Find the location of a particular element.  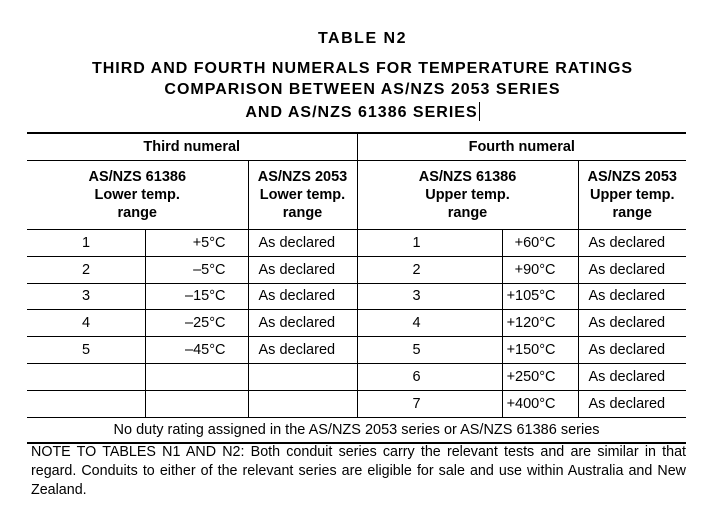

cell-upper-temp: +250°C is located at coordinates (540, 376).